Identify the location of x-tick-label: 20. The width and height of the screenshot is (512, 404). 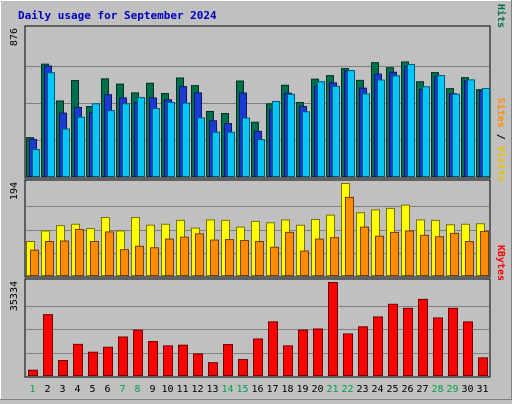
(317, 389).